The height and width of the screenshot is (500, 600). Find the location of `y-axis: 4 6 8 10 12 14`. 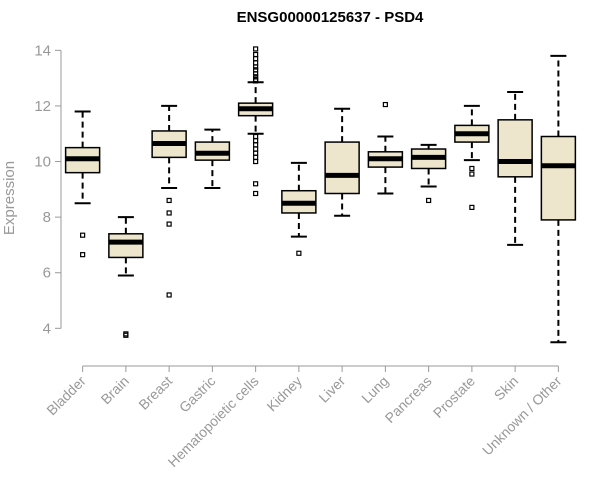

y-axis: 4 6 8 10 12 14 is located at coordinates (48, 189).